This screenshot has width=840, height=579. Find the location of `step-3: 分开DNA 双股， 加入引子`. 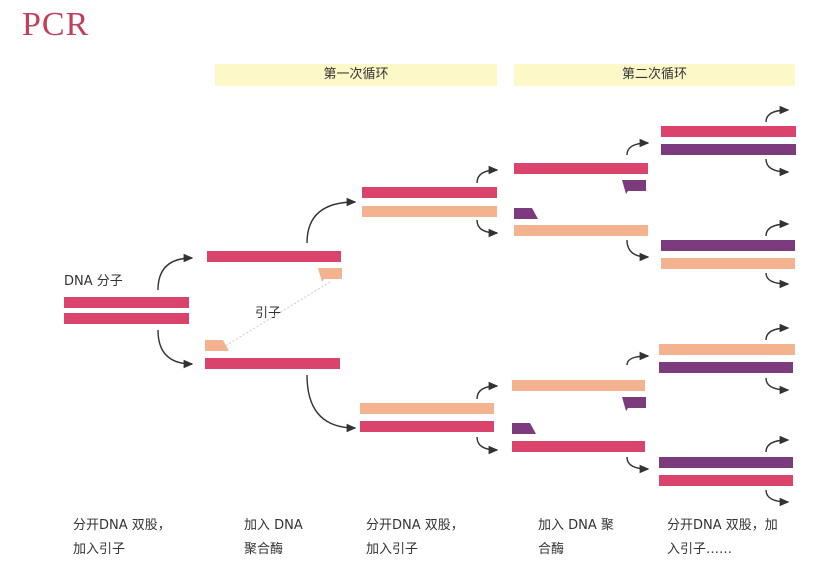

step-3: 分开DNA 双股， 加入引子 is located at coordinates (415, 537).